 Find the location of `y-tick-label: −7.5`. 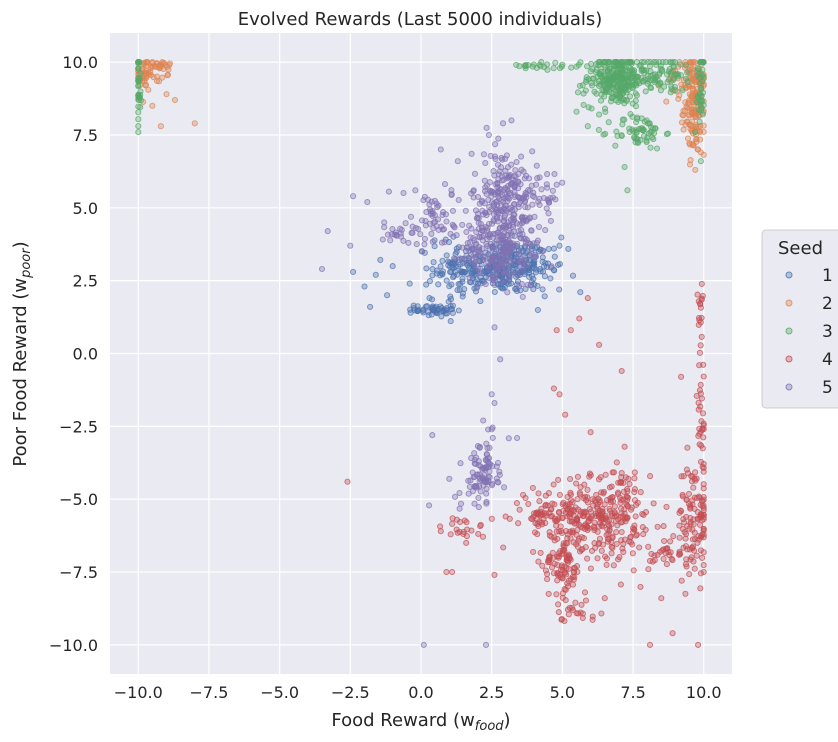

y-tick-label: −7.5 is located at coordinates (78, 572).